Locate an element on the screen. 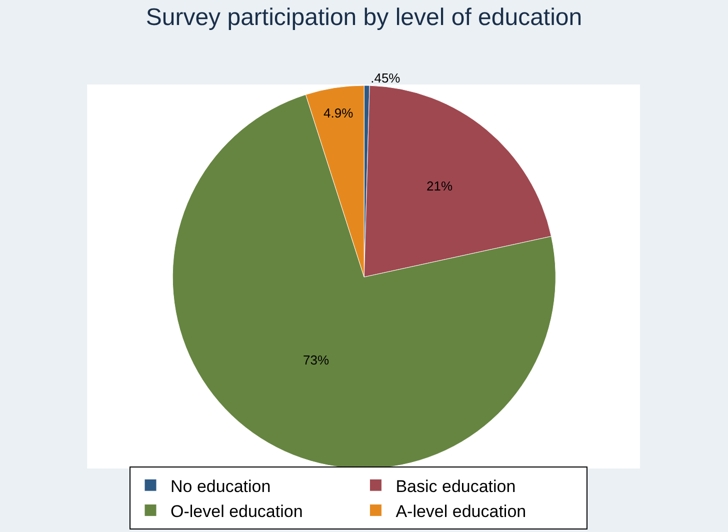  data-label: .45% is located at coordinates (385, 78).